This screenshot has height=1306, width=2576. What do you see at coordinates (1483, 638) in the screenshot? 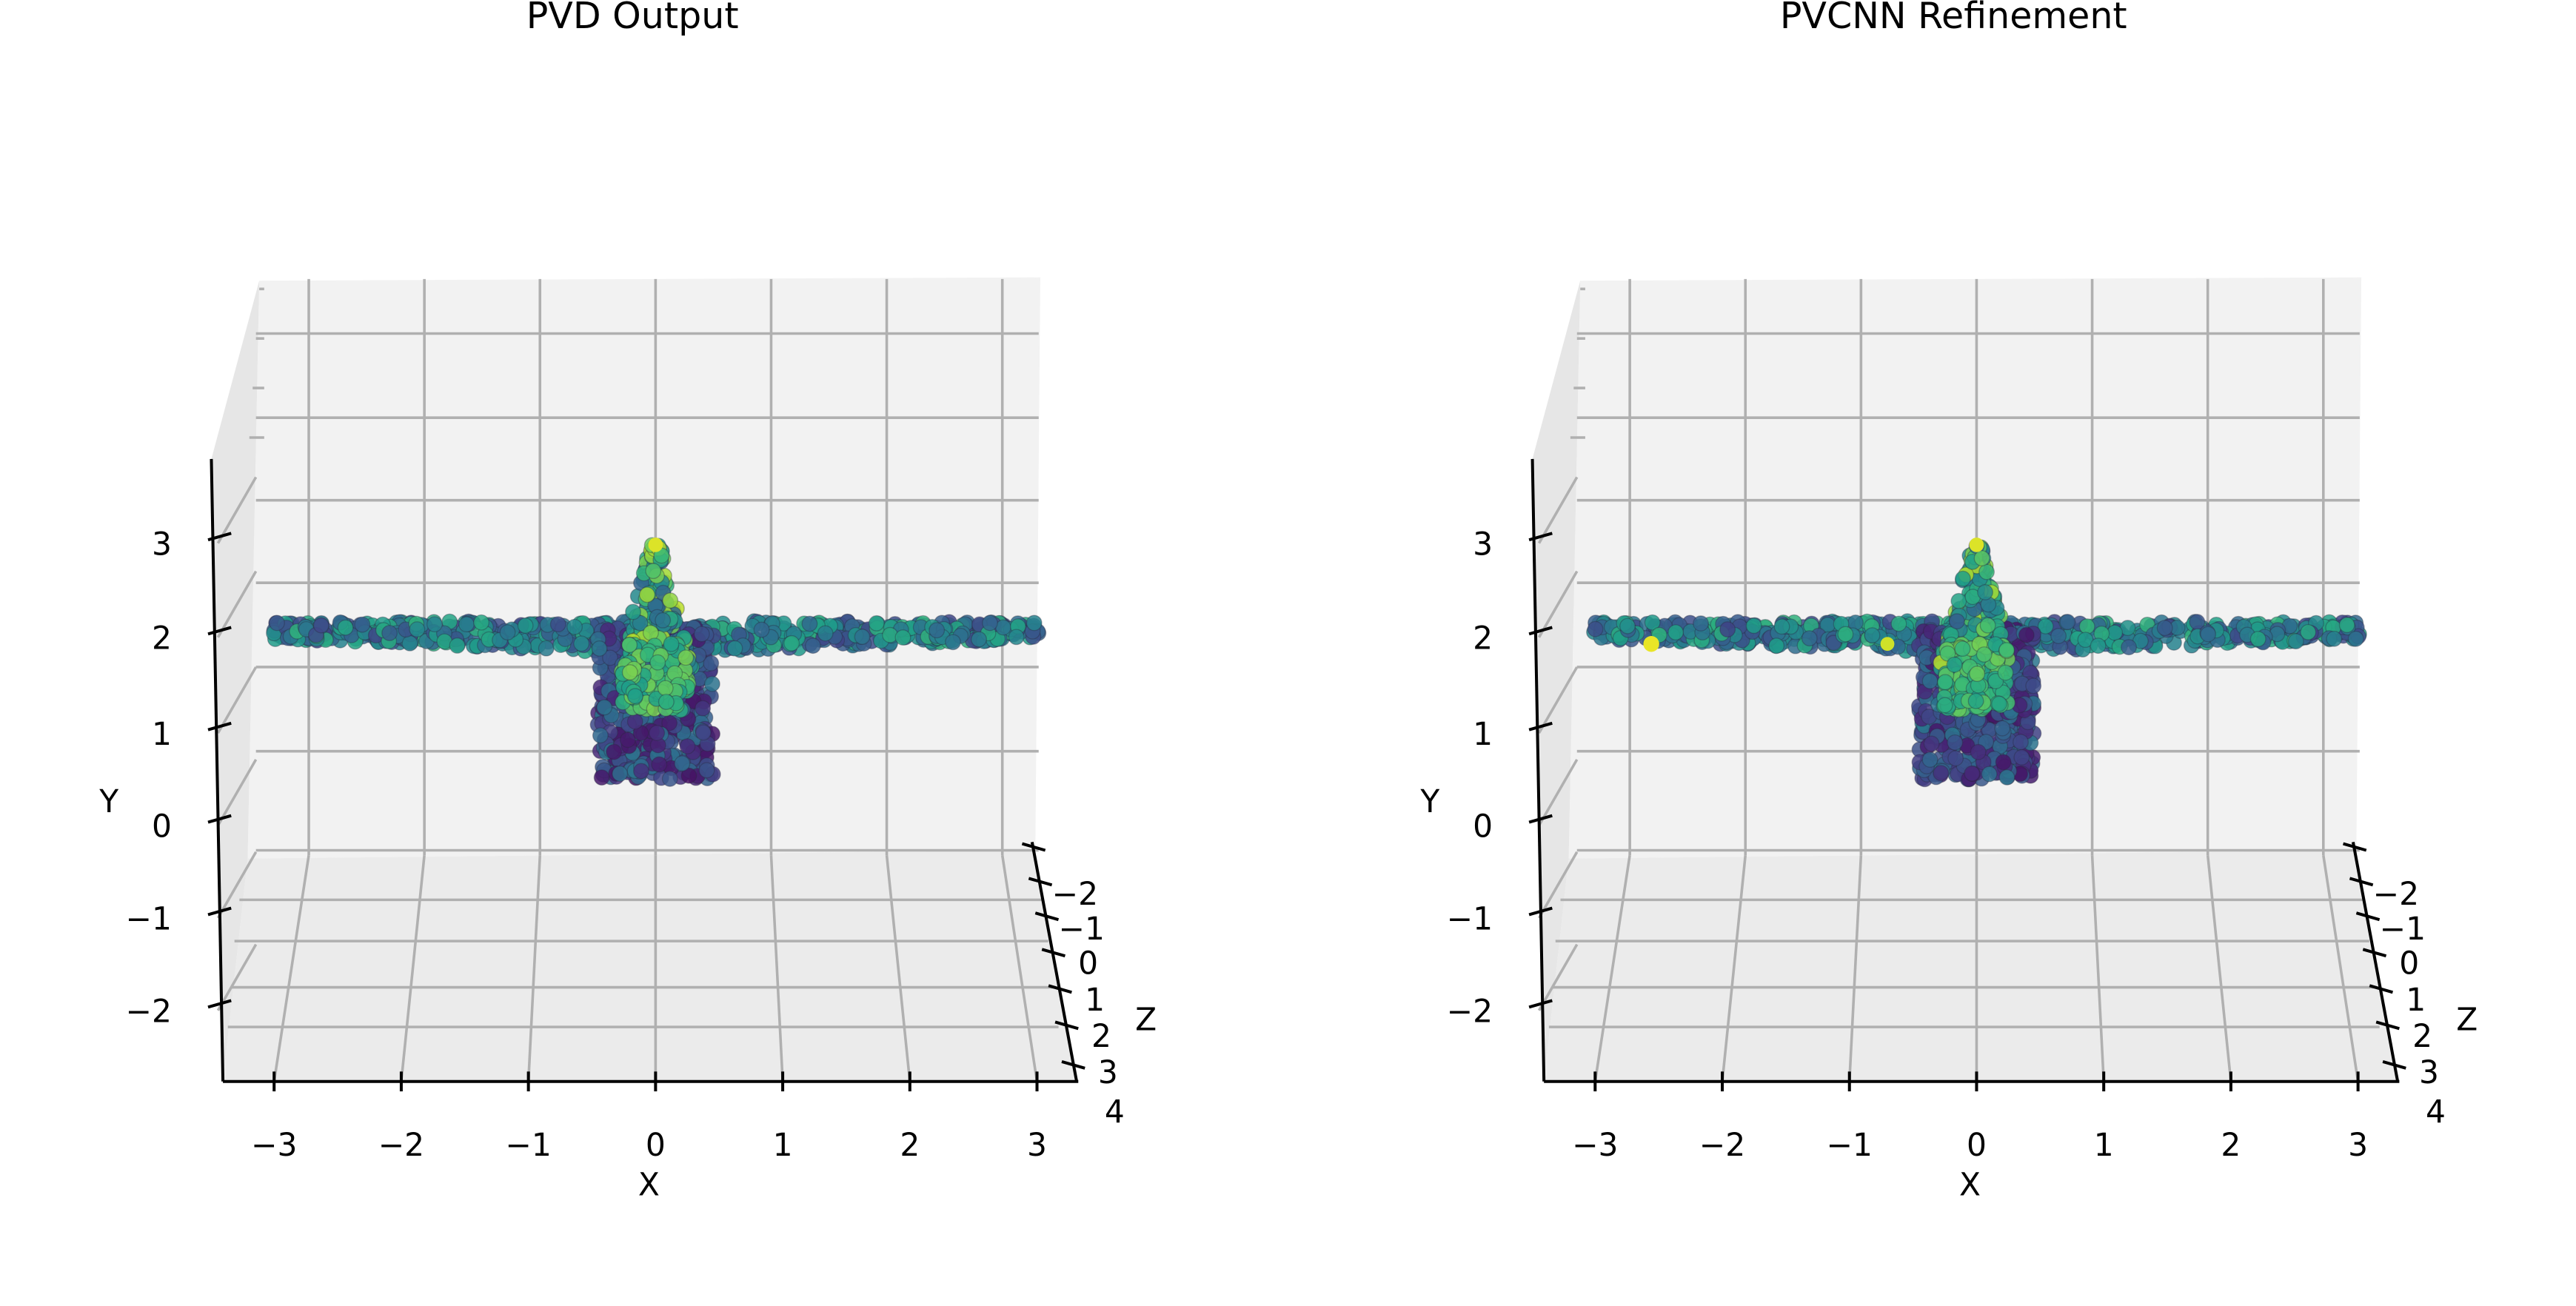
I see `y-tick-label: 2` at bounding box center [1483, 638].